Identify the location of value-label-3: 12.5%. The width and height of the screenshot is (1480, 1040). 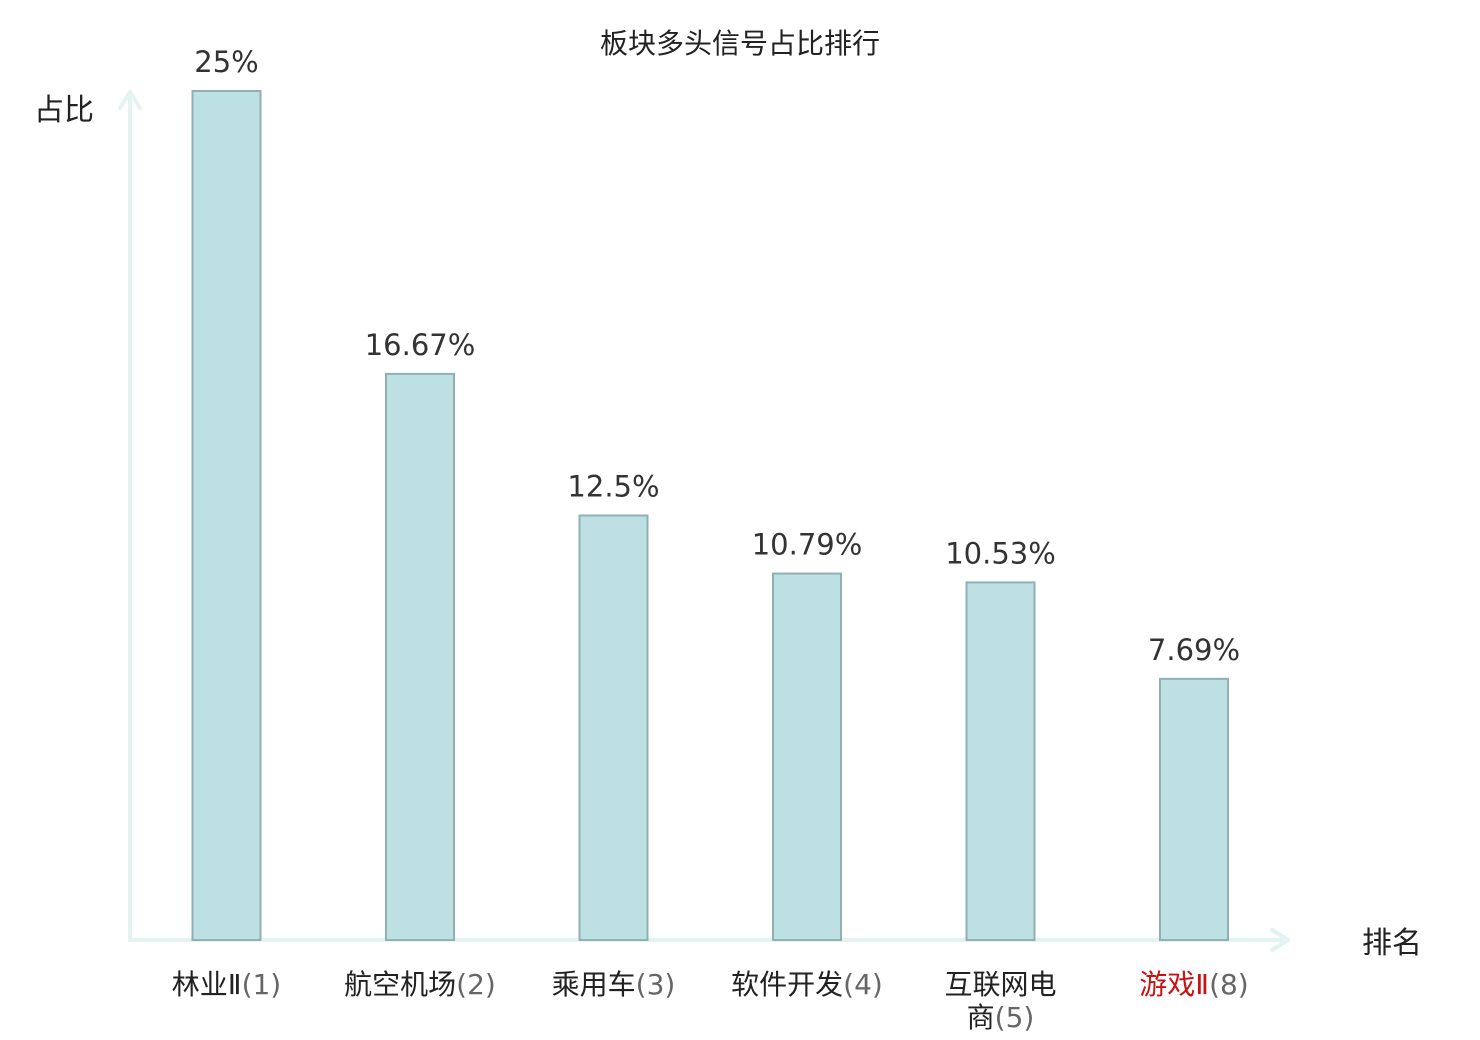
(613, 487).